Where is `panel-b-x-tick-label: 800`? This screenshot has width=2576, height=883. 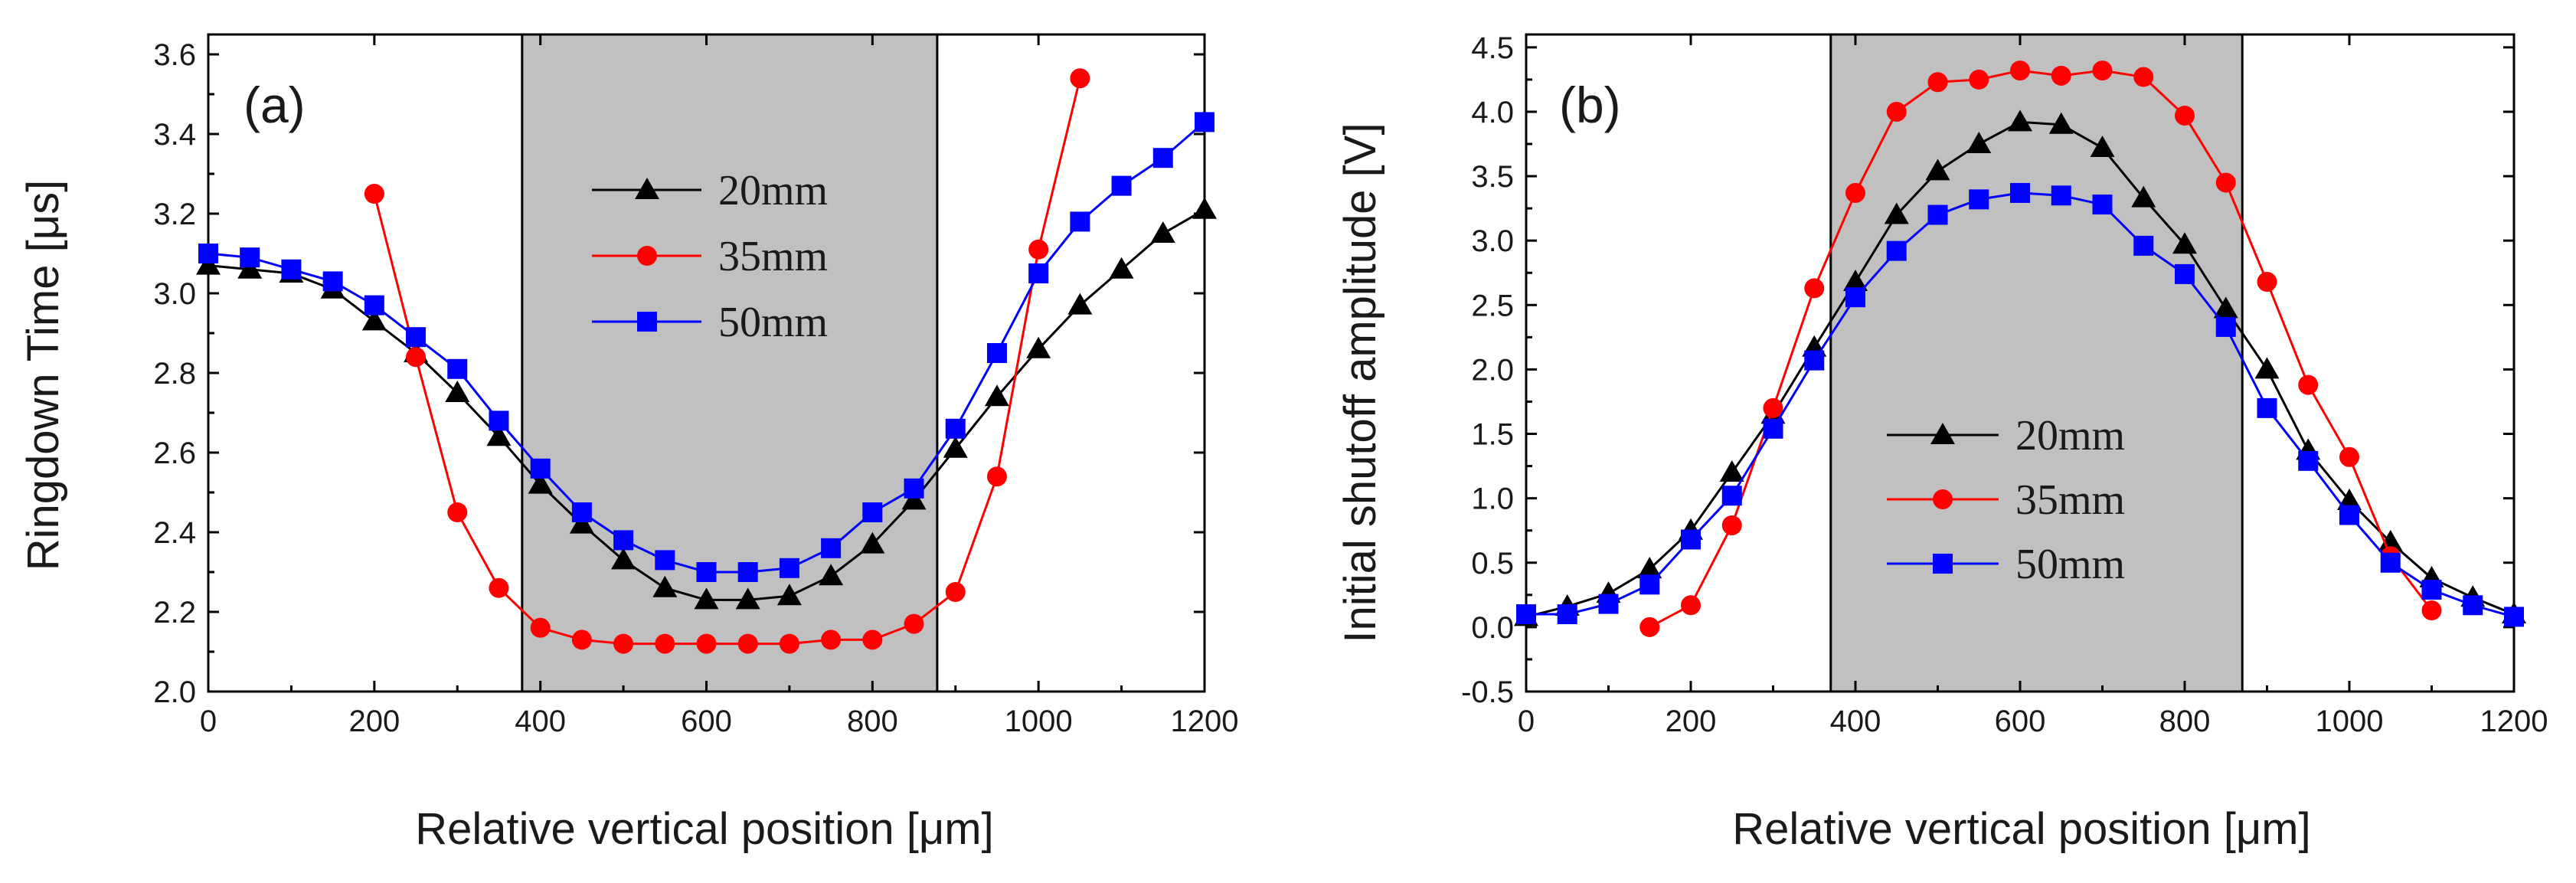 panel-b-x-tick-label: 800 is located at coordinates (2185, 721).